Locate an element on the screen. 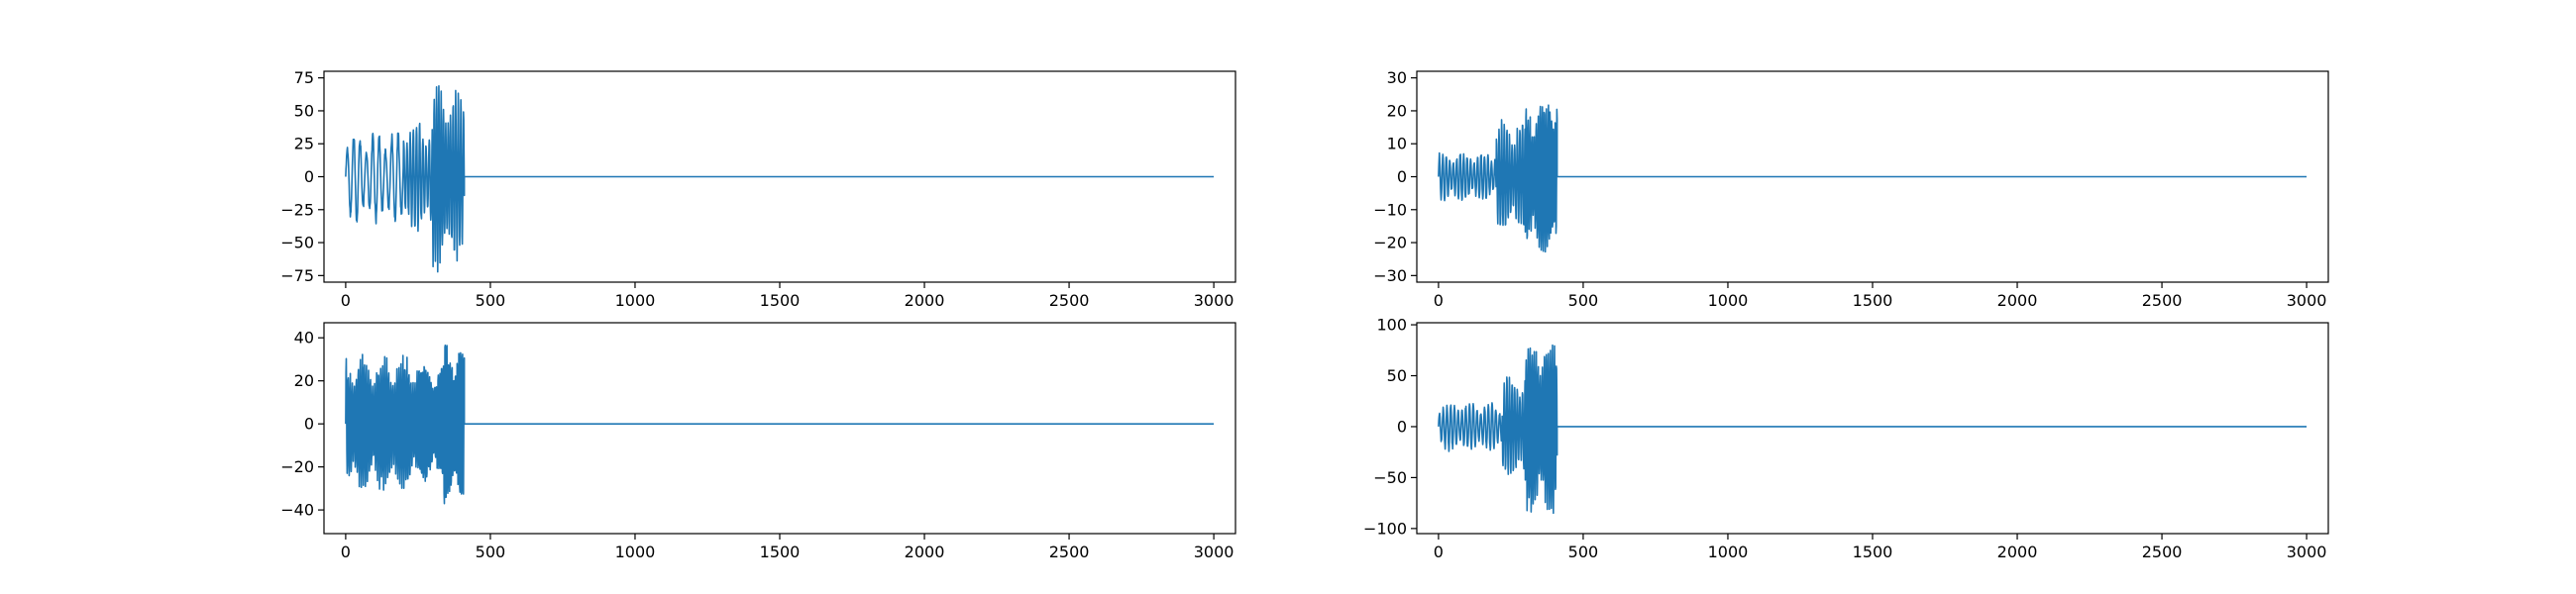  y-tick-label: 75 is located at coordinates (304, 78).